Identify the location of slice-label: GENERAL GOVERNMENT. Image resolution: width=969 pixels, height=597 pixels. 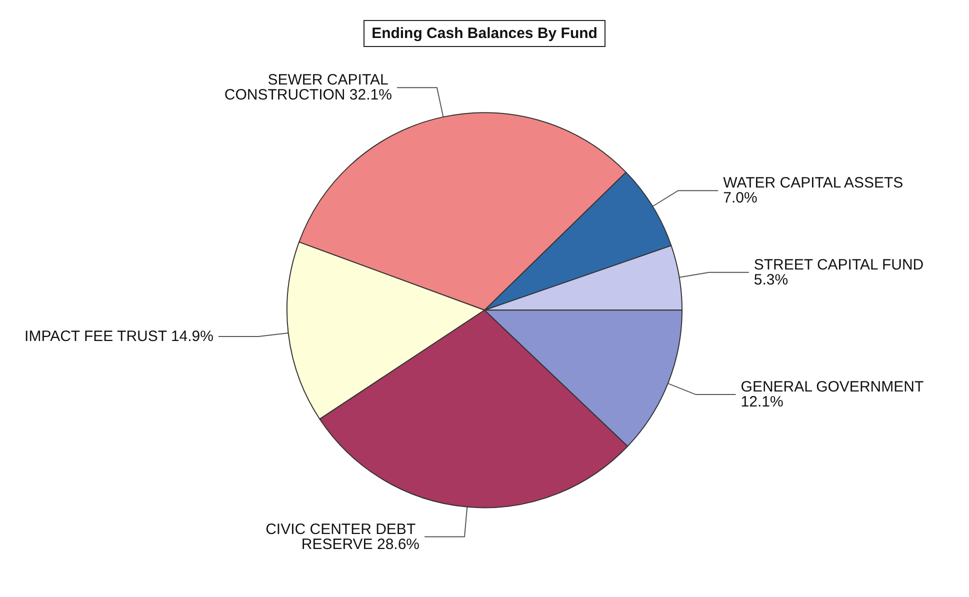
(834, 387).